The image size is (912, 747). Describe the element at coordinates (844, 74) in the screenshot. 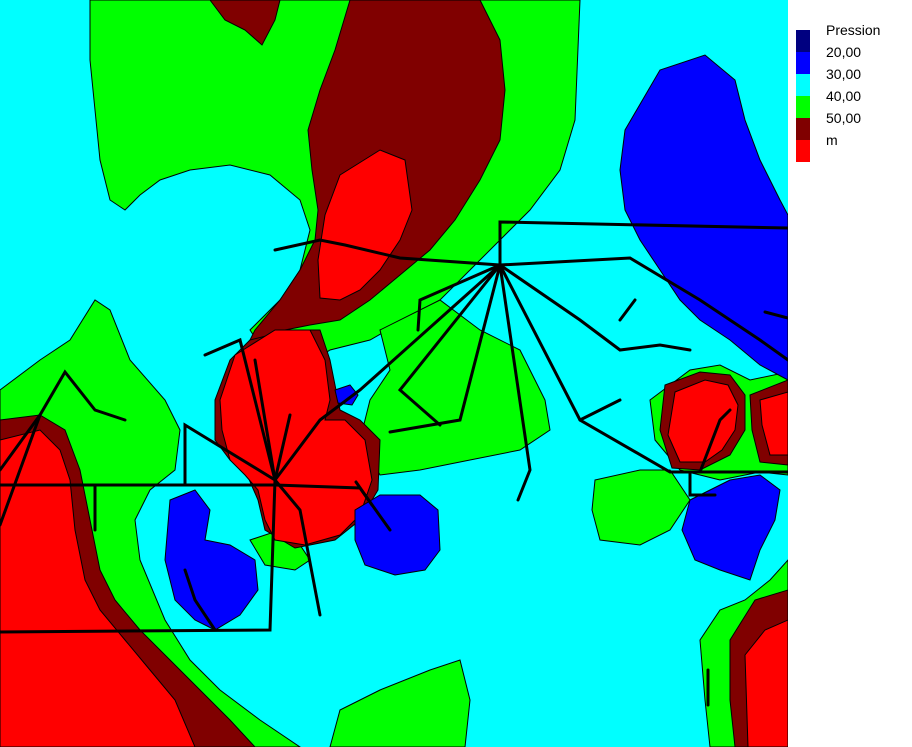

I see `legend-label-30: 30,00` at that location.